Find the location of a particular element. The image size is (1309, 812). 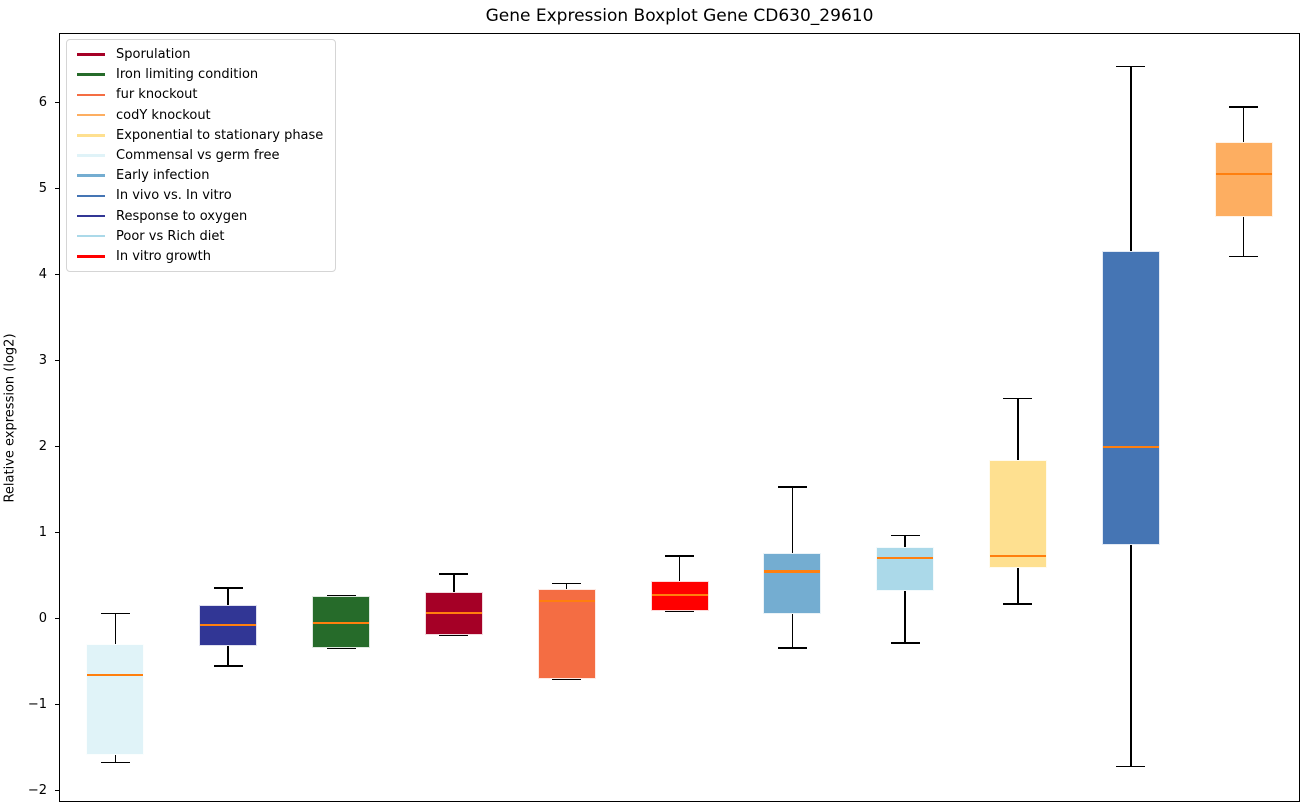

legend-item: codY knockout is located at coordinates (200, 115).